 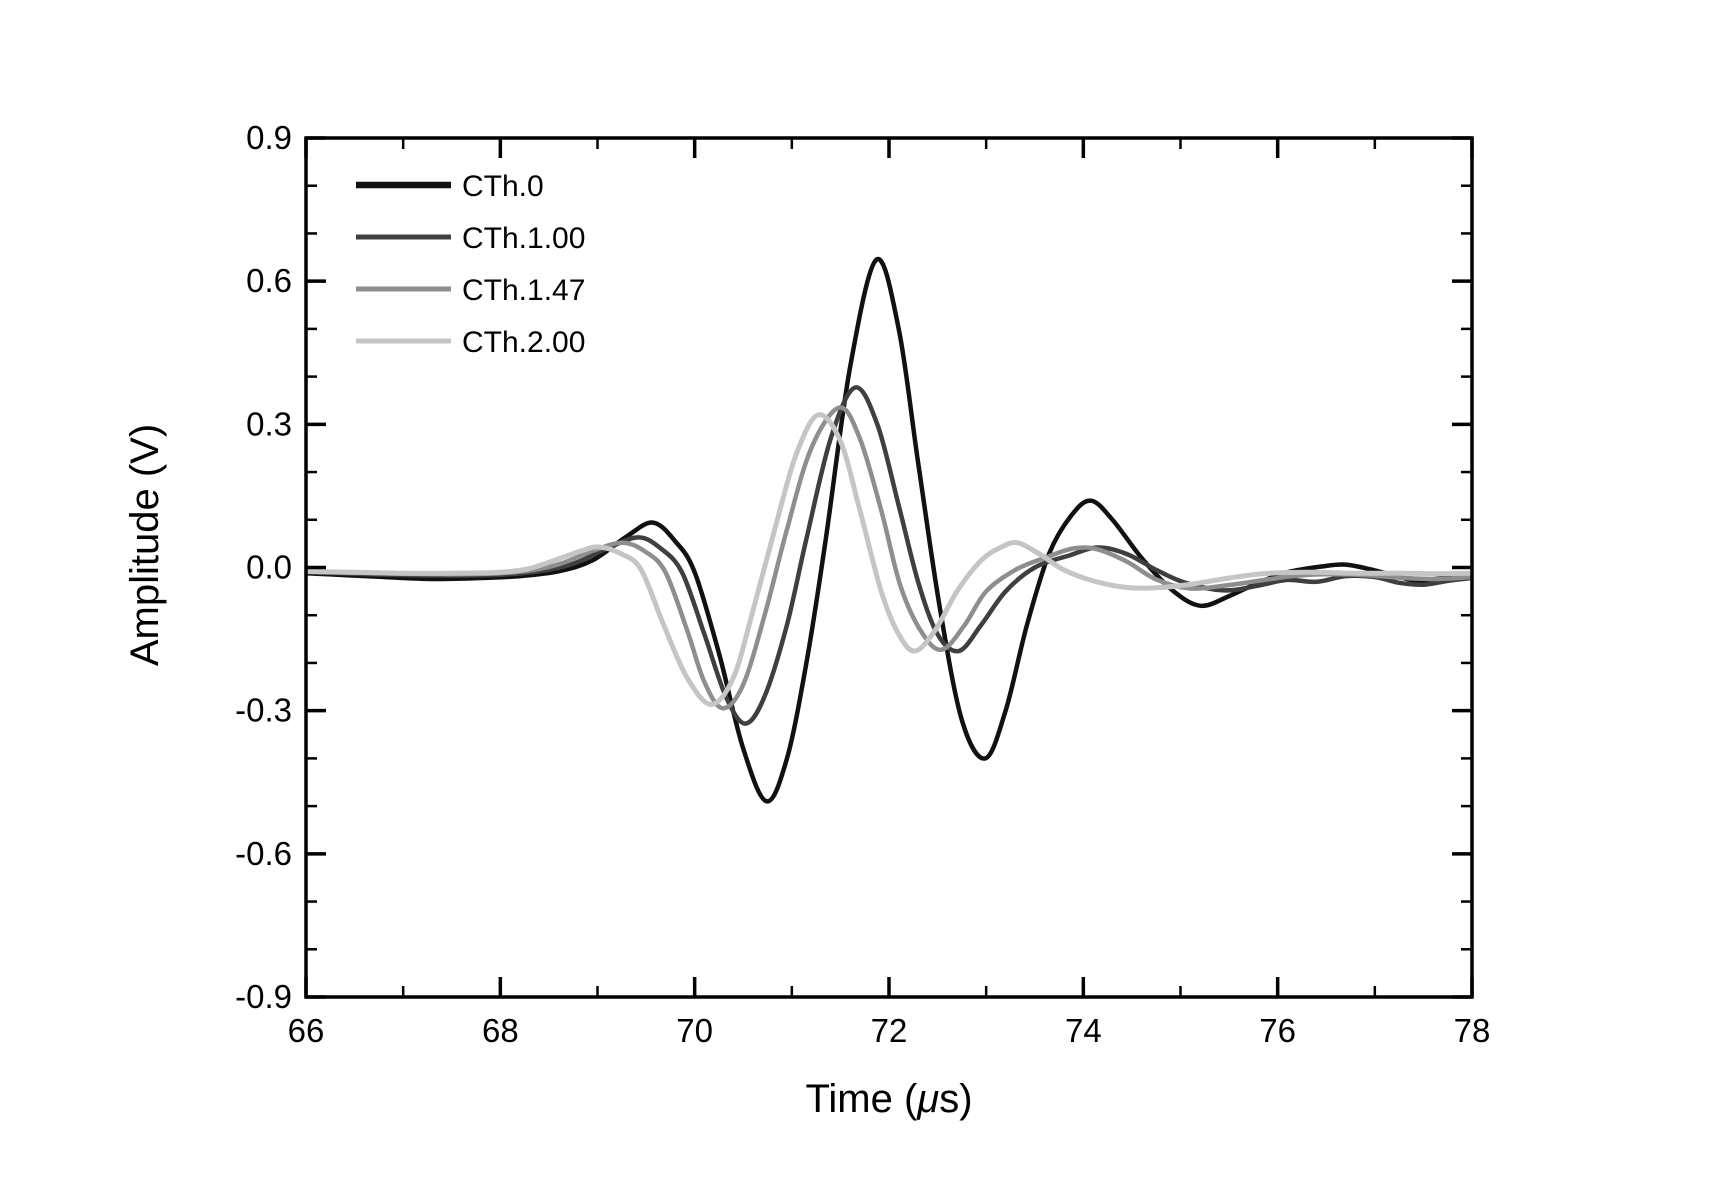 I want to click on y-tick-label: 0.3, so click(x=269, y=423).